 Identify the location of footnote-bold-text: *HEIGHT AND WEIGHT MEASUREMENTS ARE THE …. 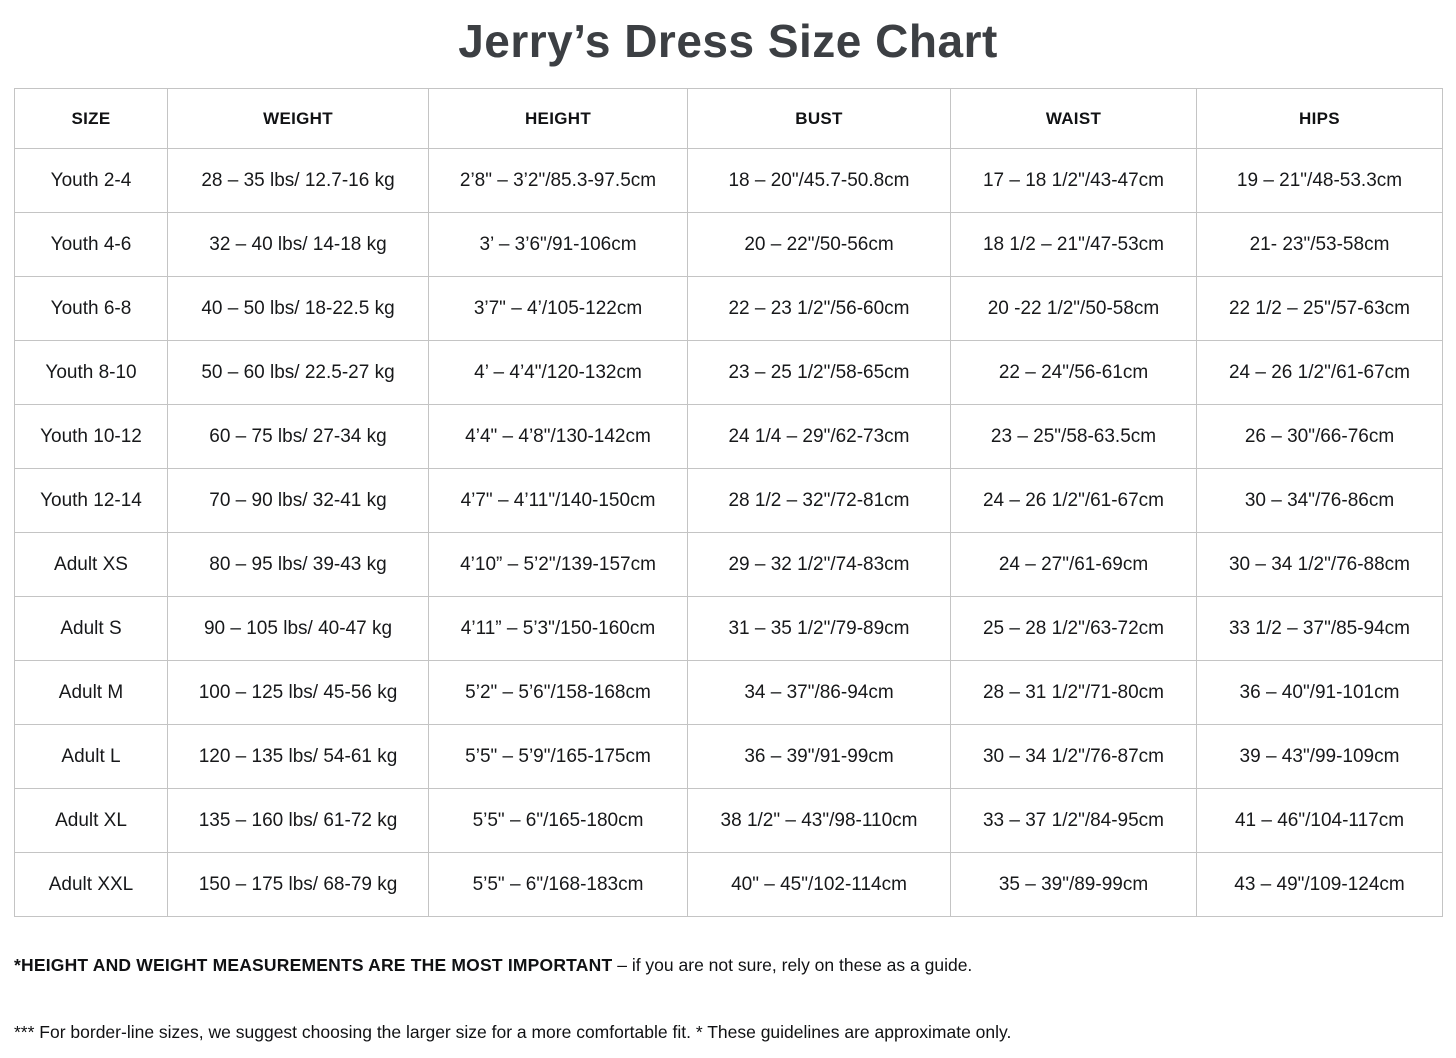
(313, 965).